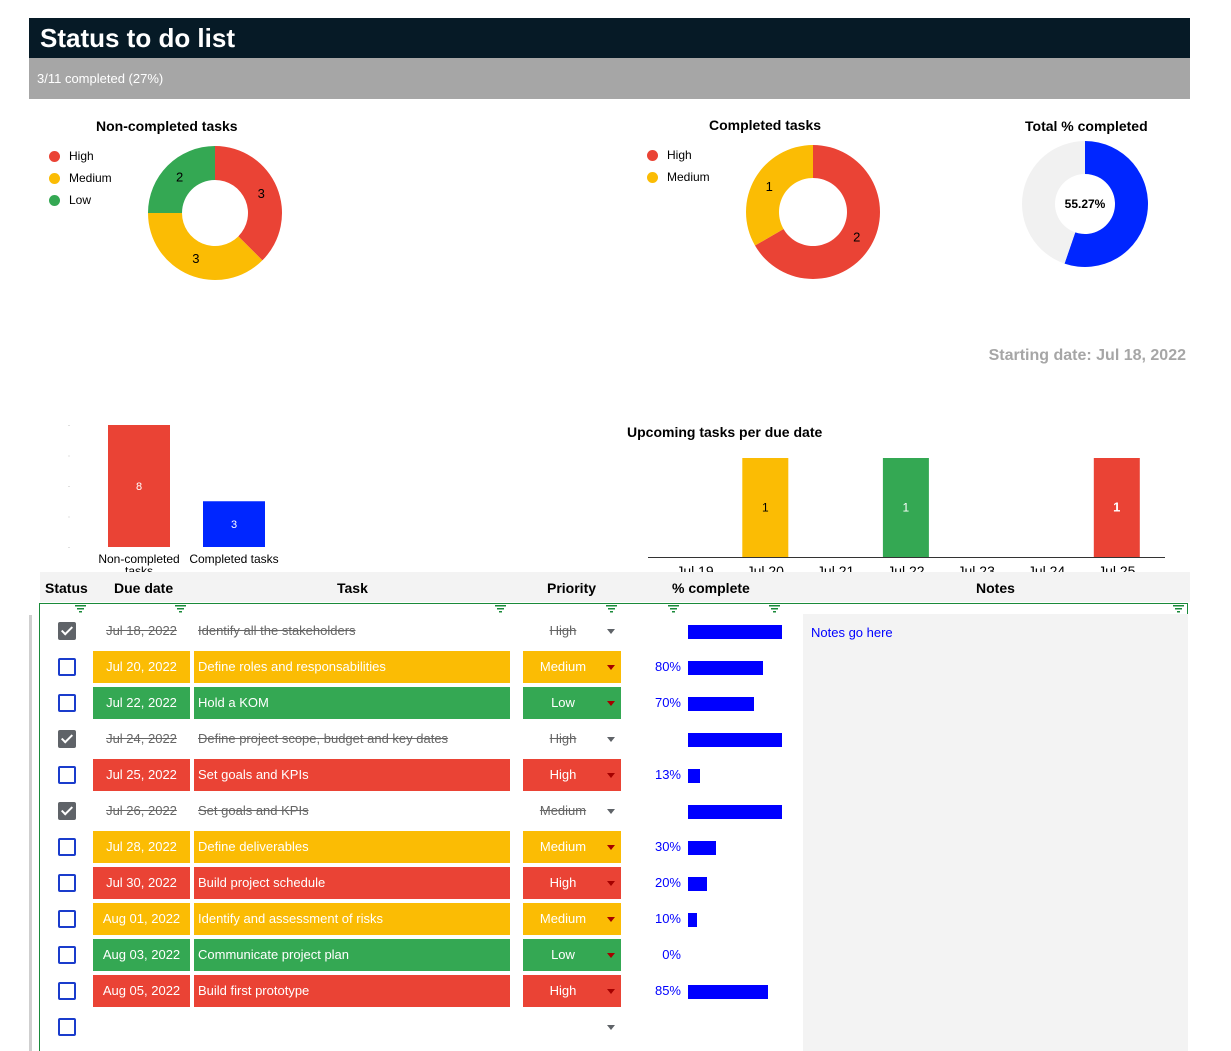  I want to click on bar, so click(1116, 507).